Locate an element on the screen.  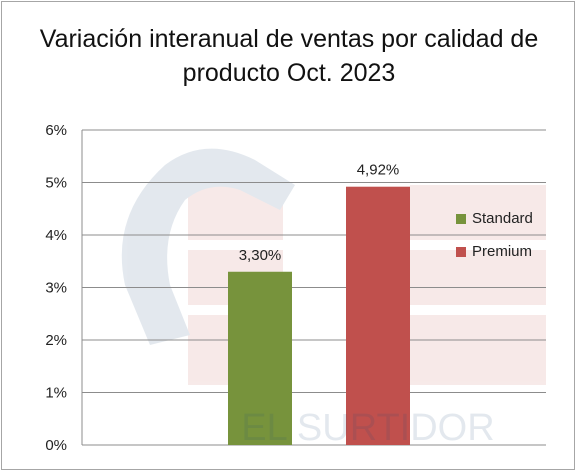
y-axis-ticks: 0% 1% 2% 3% 4% 5% 6% is located at coordinates (56, 288).